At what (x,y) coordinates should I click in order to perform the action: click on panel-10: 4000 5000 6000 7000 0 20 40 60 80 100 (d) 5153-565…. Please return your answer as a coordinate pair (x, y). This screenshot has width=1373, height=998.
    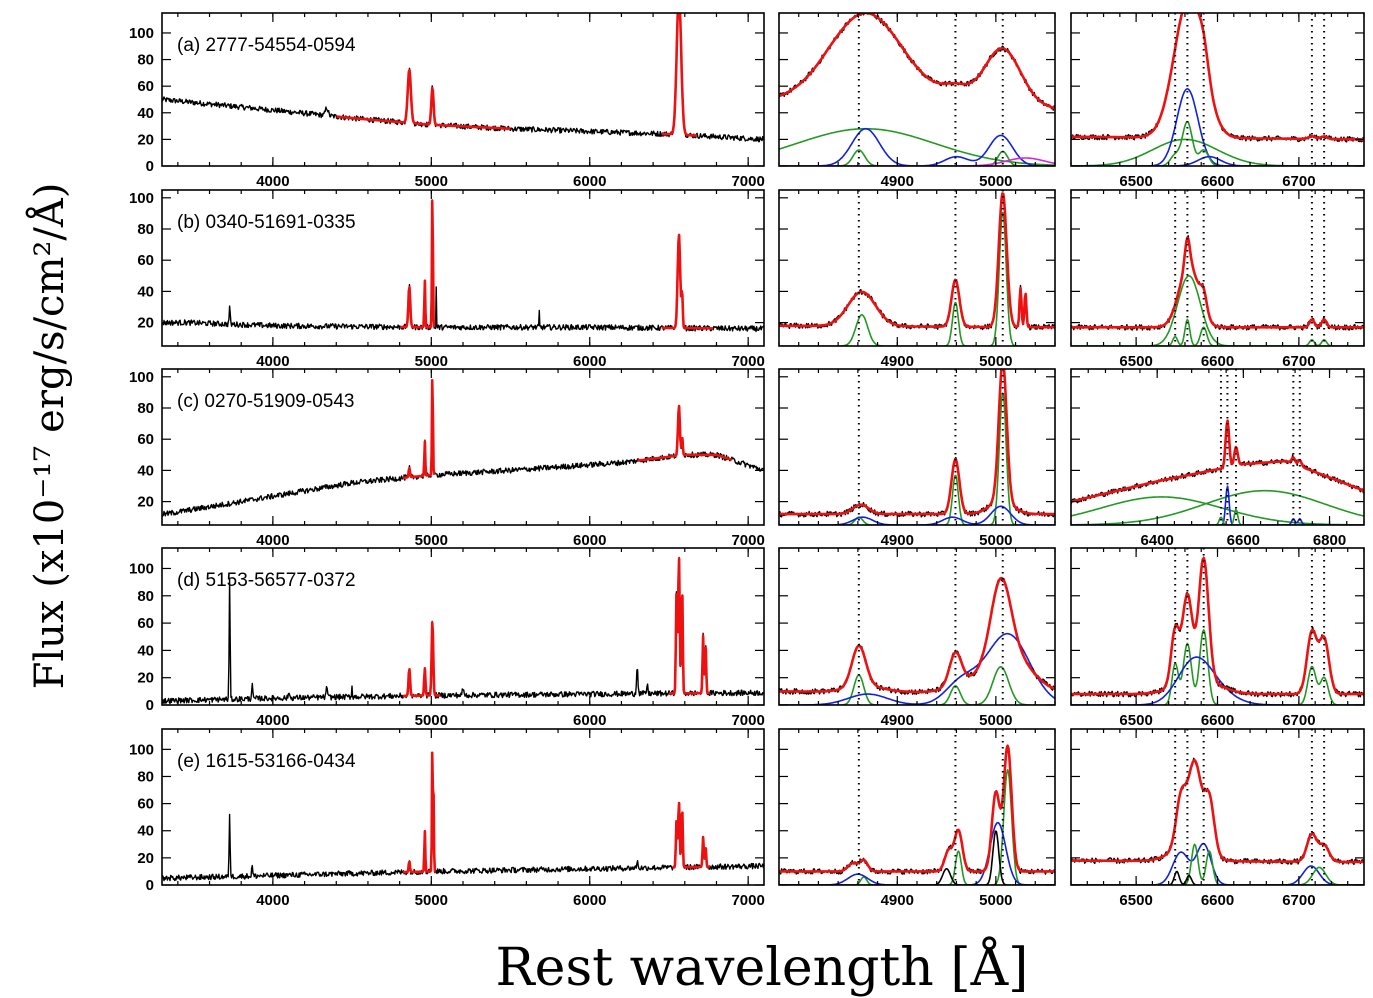
    Looking at the image, I should click on (447, 638).